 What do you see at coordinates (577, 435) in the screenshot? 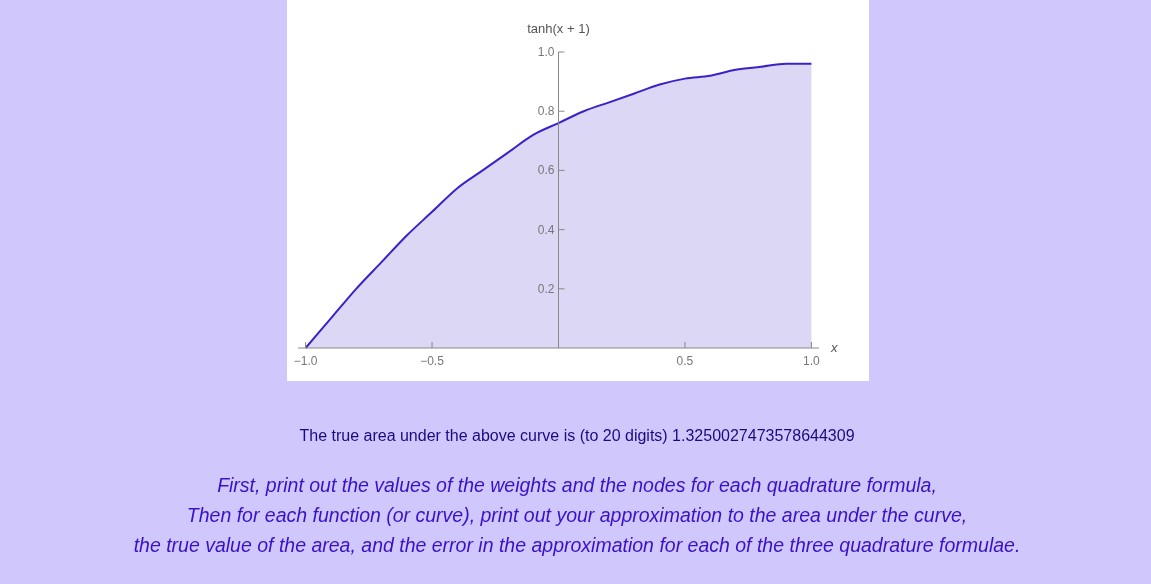
I see `text: The true area under the above curve is (to 20 digits) 1.3250027473578644309` at bounding box center [577, 435].